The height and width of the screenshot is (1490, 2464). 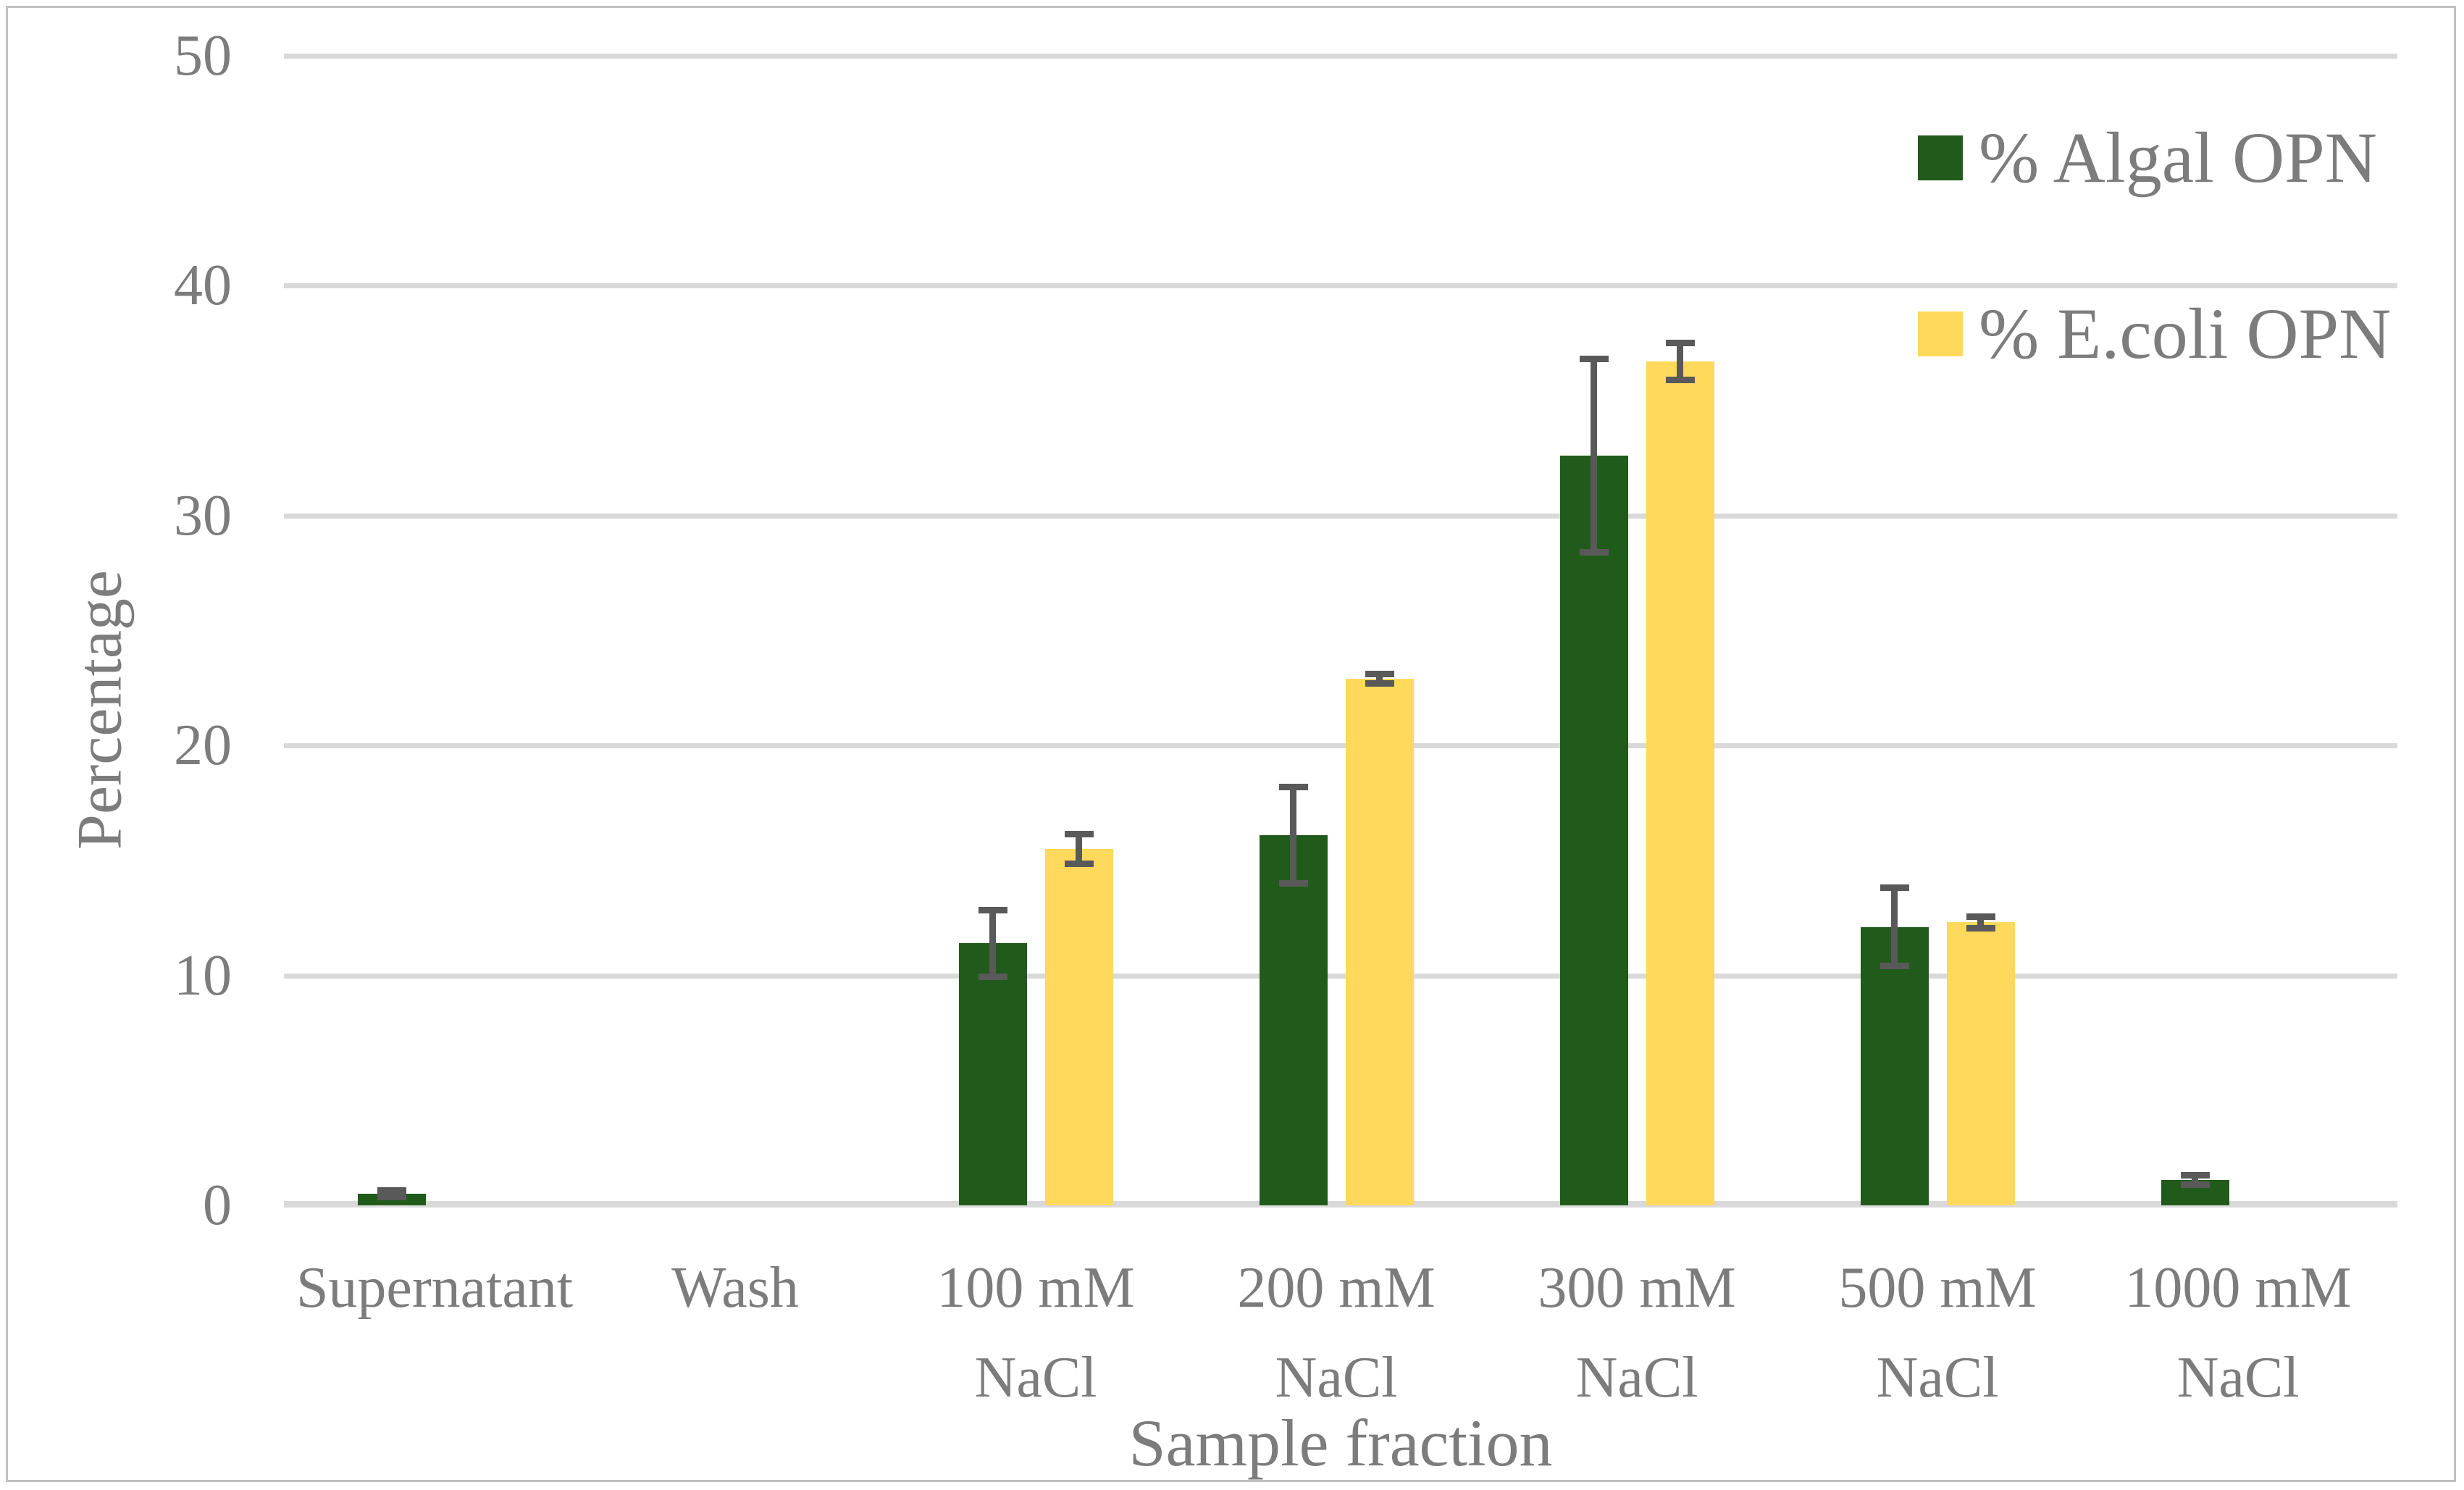 I want to click on y-tick-label-30: 30, so click(x=203, y=515).